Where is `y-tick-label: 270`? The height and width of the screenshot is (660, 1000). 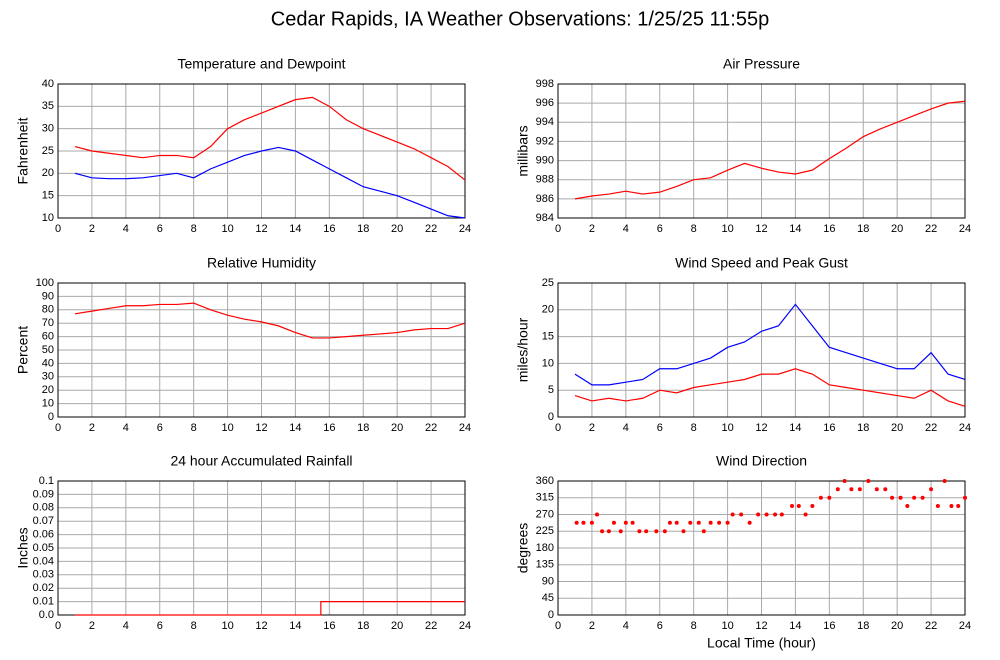 y-tick-label: 270 is located at coordinates (545, 514).